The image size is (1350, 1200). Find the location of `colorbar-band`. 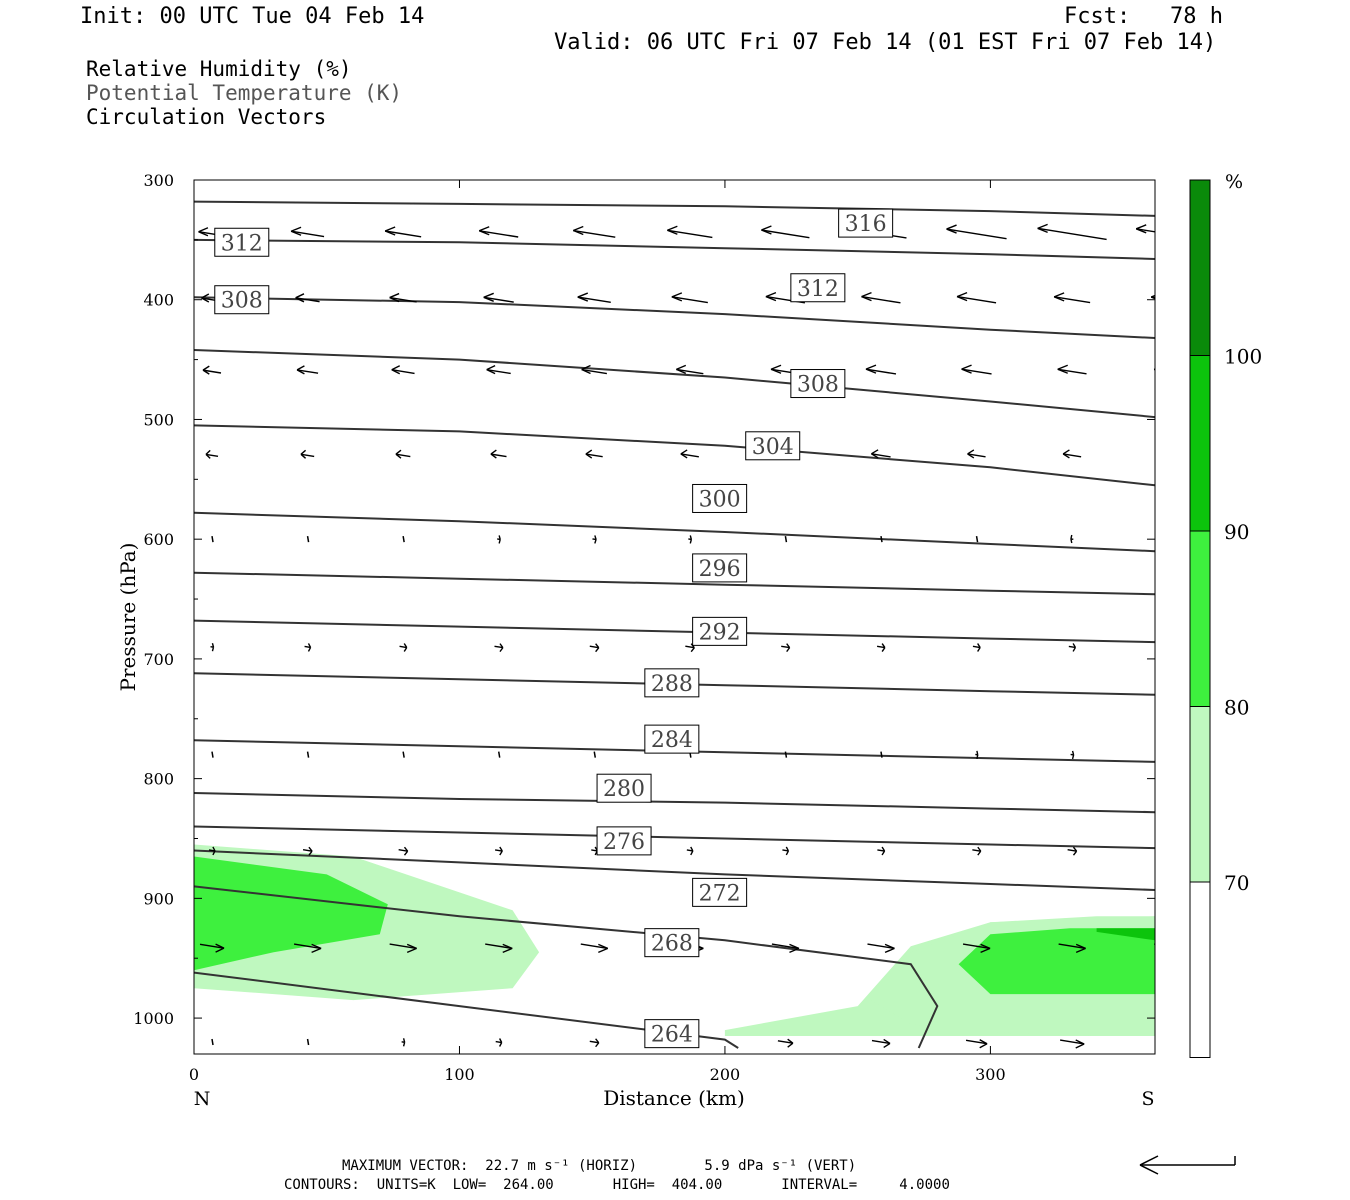

colorbar-band is located at coordinates (1200, 969).